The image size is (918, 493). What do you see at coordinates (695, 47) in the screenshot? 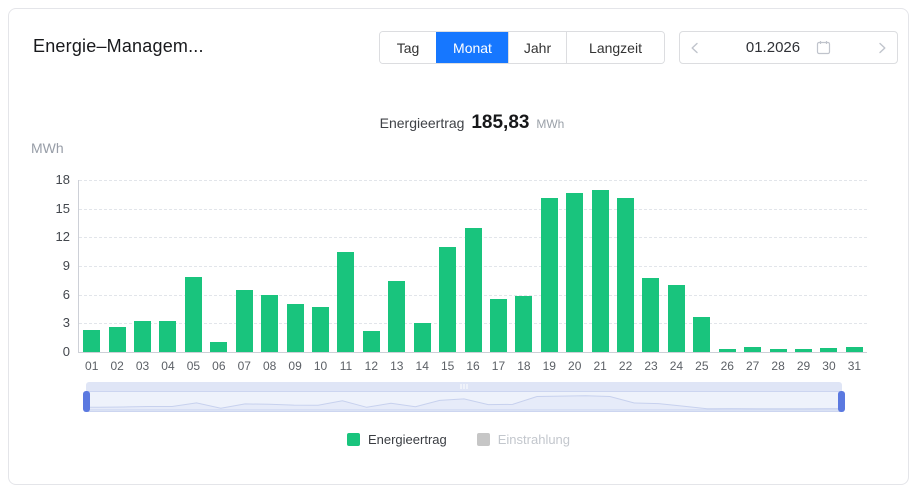
I see `prev-month-button` at bounding box center [695, 47].